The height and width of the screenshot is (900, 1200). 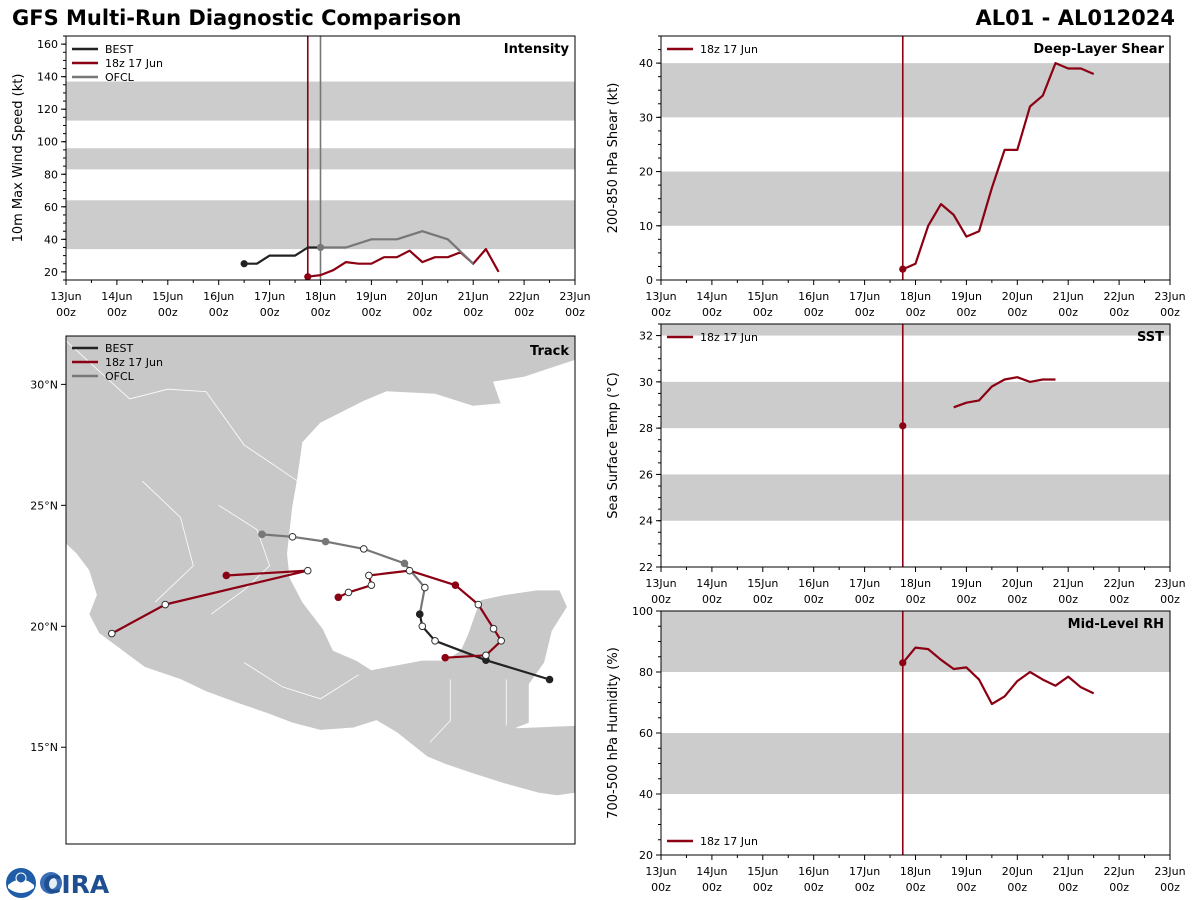 I want to click on legend-label: BEST, so click(x=119, y=49).